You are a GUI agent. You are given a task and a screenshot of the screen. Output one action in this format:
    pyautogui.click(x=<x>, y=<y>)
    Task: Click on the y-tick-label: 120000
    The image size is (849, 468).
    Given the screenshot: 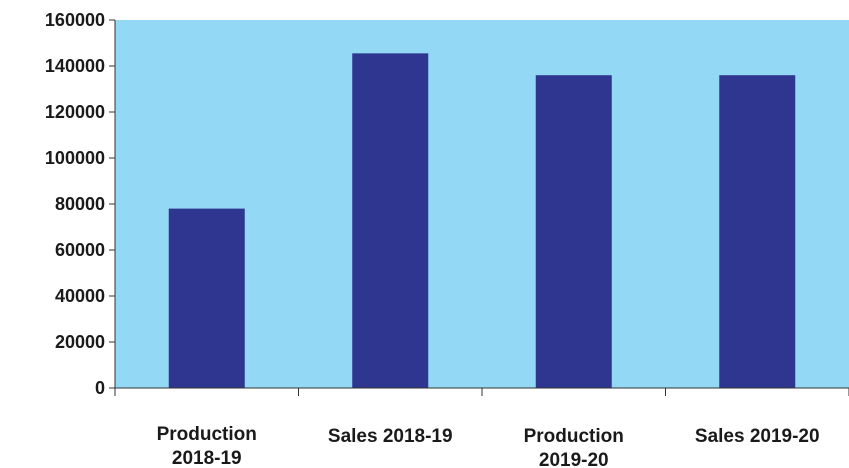 What is the action you would take?
    pyautogui.click(x=75, y=112)
    